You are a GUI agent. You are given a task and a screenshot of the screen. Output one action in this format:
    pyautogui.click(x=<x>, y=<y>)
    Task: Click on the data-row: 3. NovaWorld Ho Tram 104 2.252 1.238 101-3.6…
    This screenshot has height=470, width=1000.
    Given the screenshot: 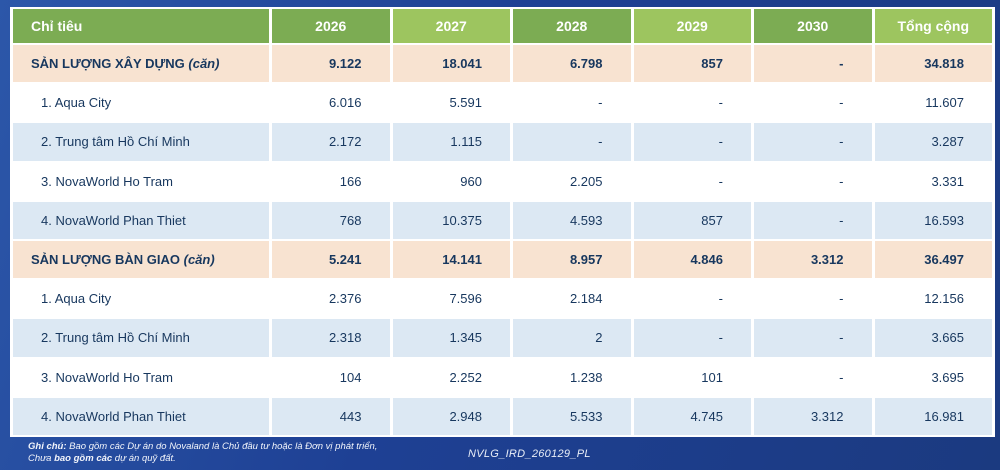 What is the action you would take?
    pyautogui.click(x=502, y=377)
    